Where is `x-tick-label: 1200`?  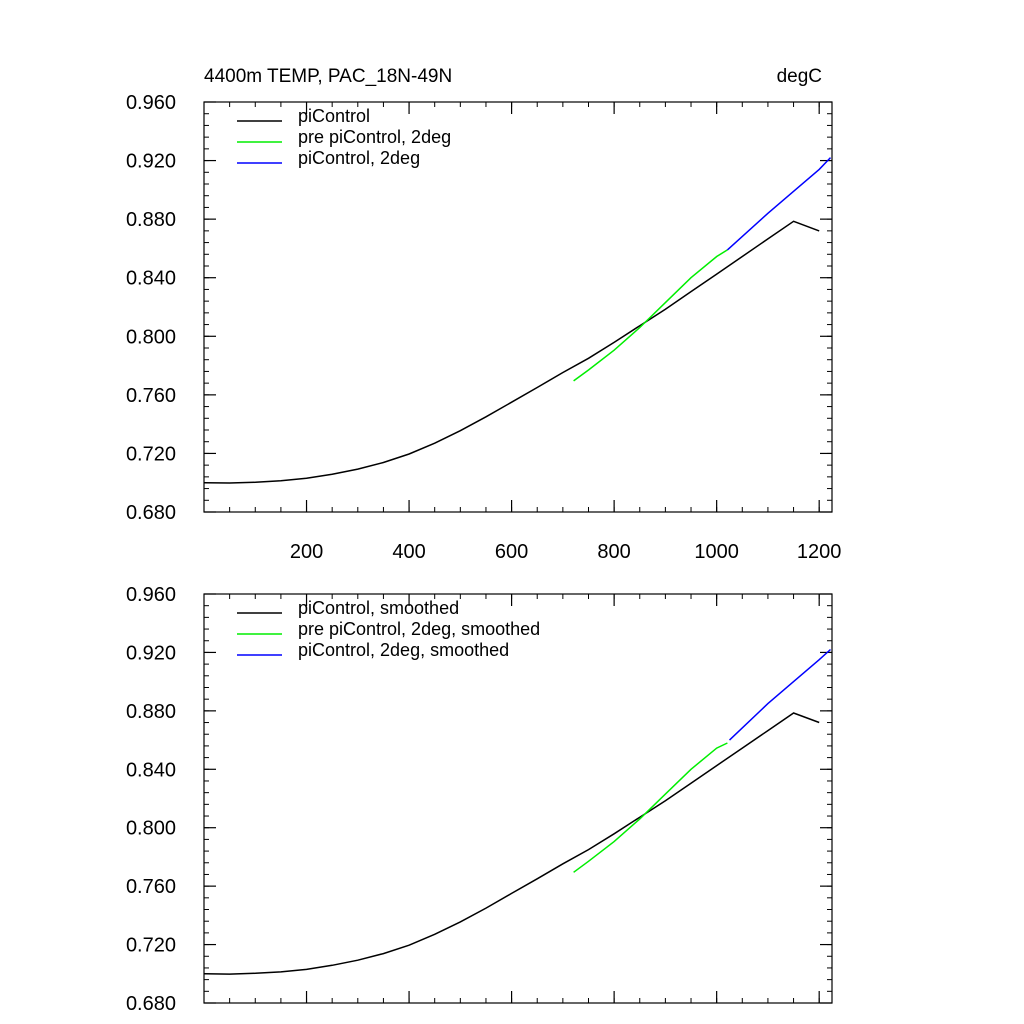 x-tick-label: 1200 is located at coordinates (819, 552).